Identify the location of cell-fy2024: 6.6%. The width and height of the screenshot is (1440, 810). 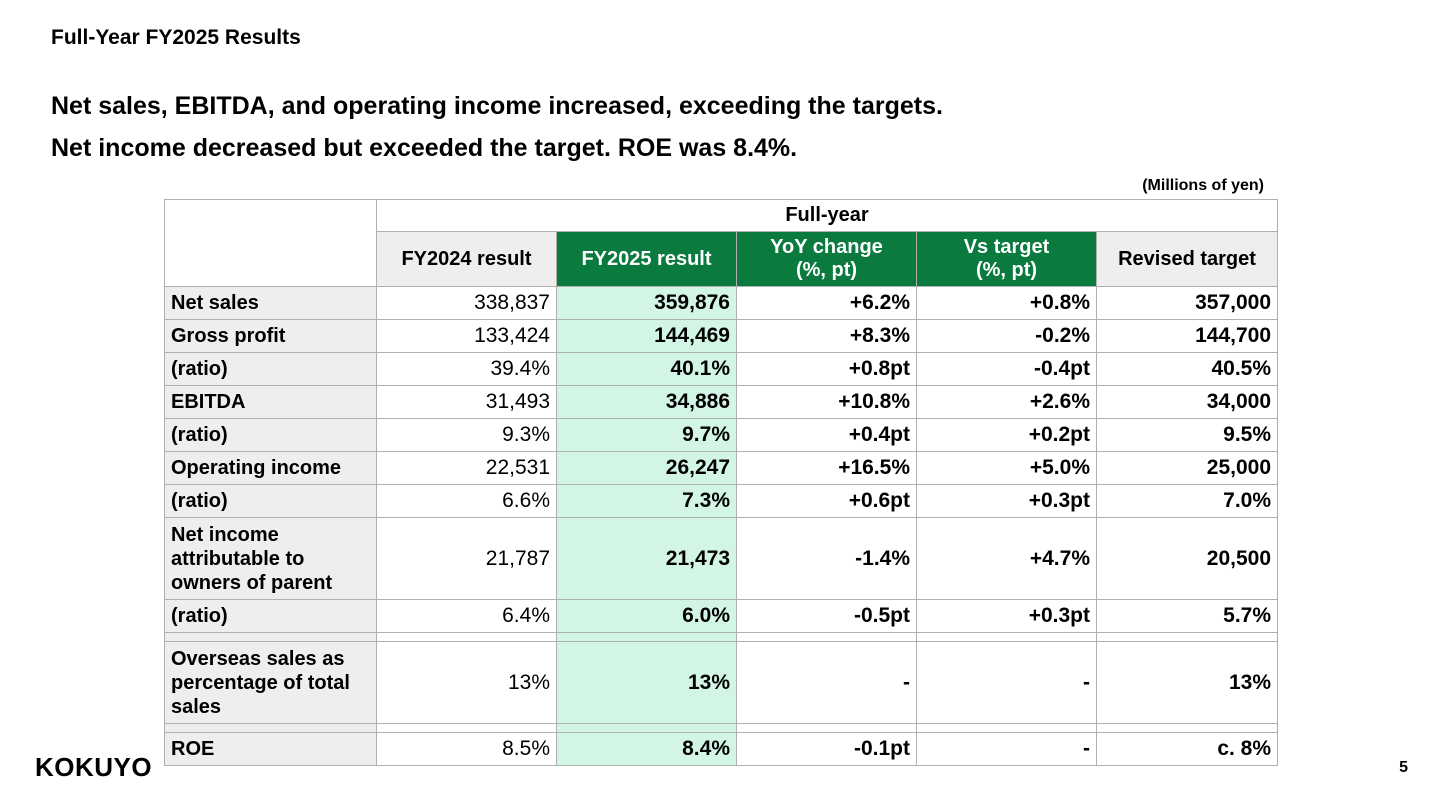
(466, 501).